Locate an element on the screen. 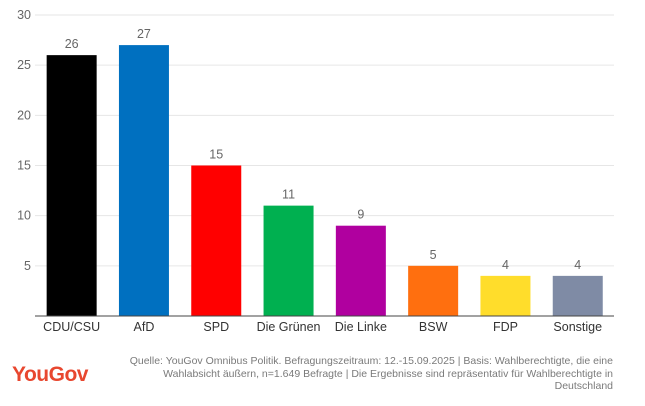 This screenshot has width=645, height=406. x-tick-label: BSW is located at coordinates (433, 327).